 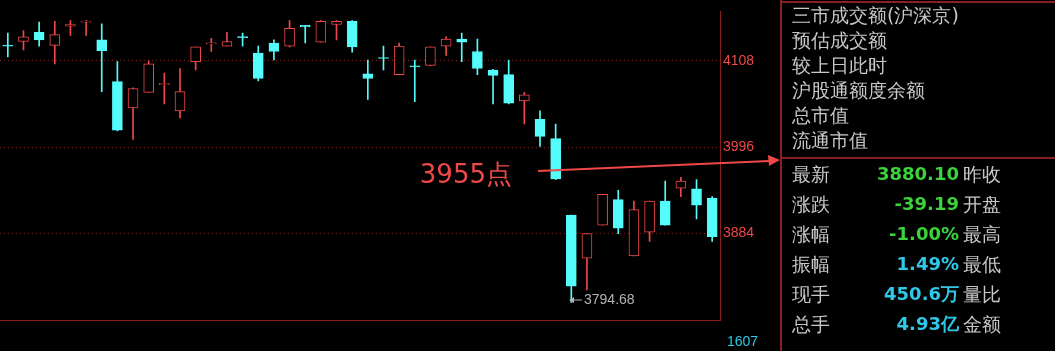 What do you see at coordinates (821, 115) in the screenshot?
I see `text: 总市值` at bounding box center [821, 115].